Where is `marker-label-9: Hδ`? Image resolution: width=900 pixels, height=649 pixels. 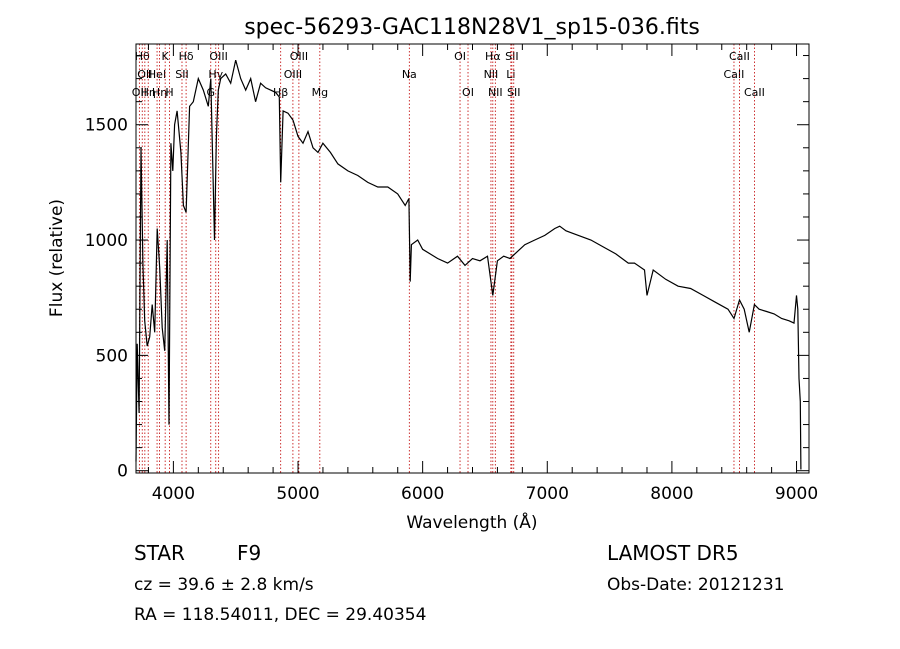 marker-label-9: Hδ is located at coordinates (186, 56).